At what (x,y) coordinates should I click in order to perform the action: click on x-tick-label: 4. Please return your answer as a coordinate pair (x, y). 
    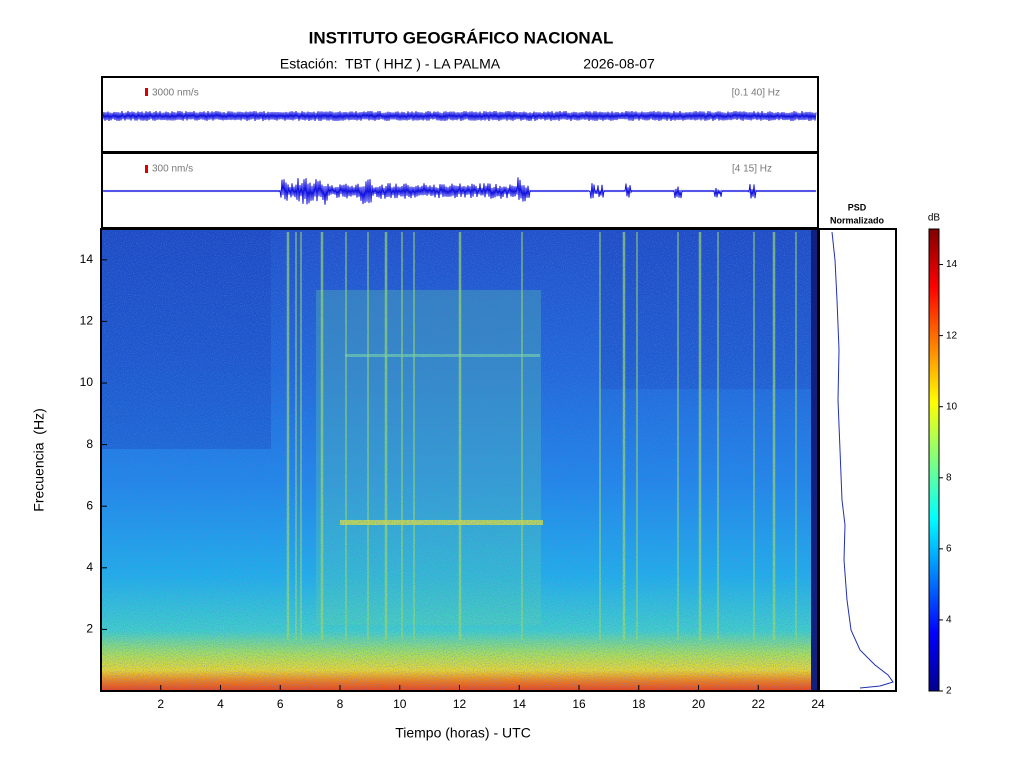
    Looking at the image, I should click on (220, 704).